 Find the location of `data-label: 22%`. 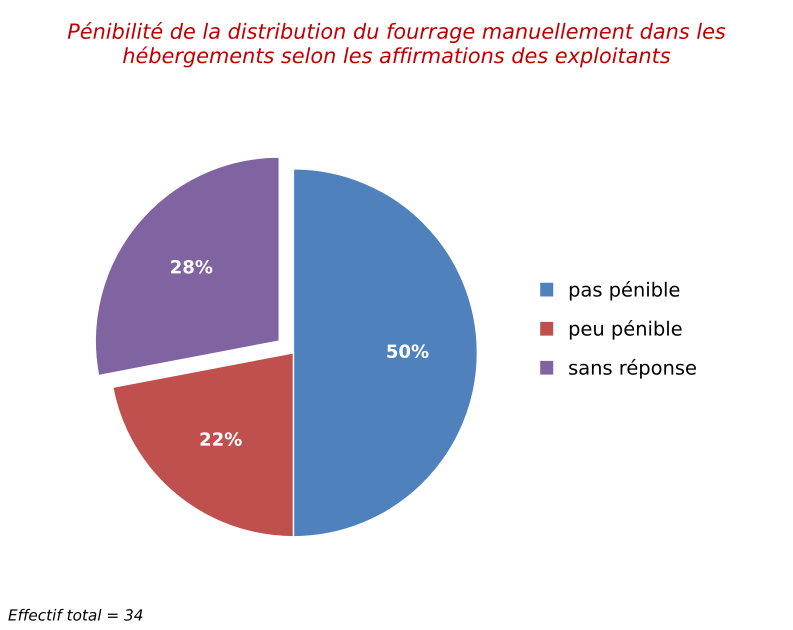

data-label: 22% is located at coordinates (221, 439).